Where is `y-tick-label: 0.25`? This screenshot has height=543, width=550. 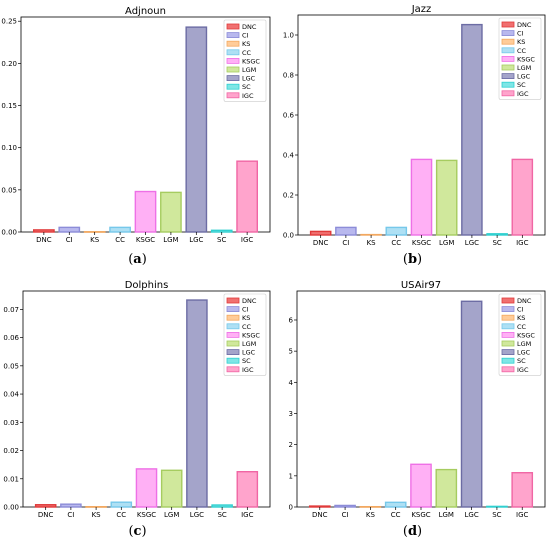 y-tick-label: 0.25 is located at coordinates (9, 22).